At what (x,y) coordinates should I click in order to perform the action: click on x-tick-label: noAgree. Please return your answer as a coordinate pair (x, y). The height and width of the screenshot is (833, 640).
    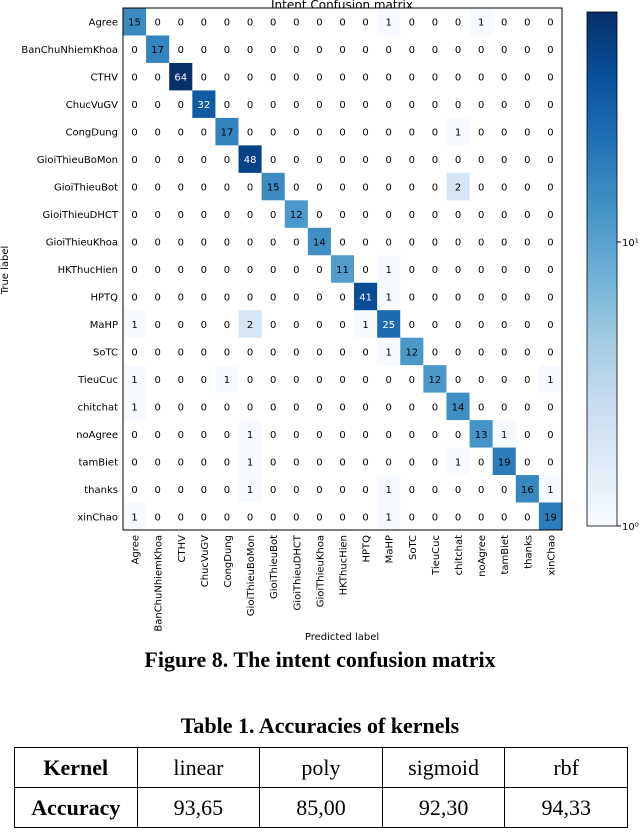
    Looking at the image, I should click on (482, 556).